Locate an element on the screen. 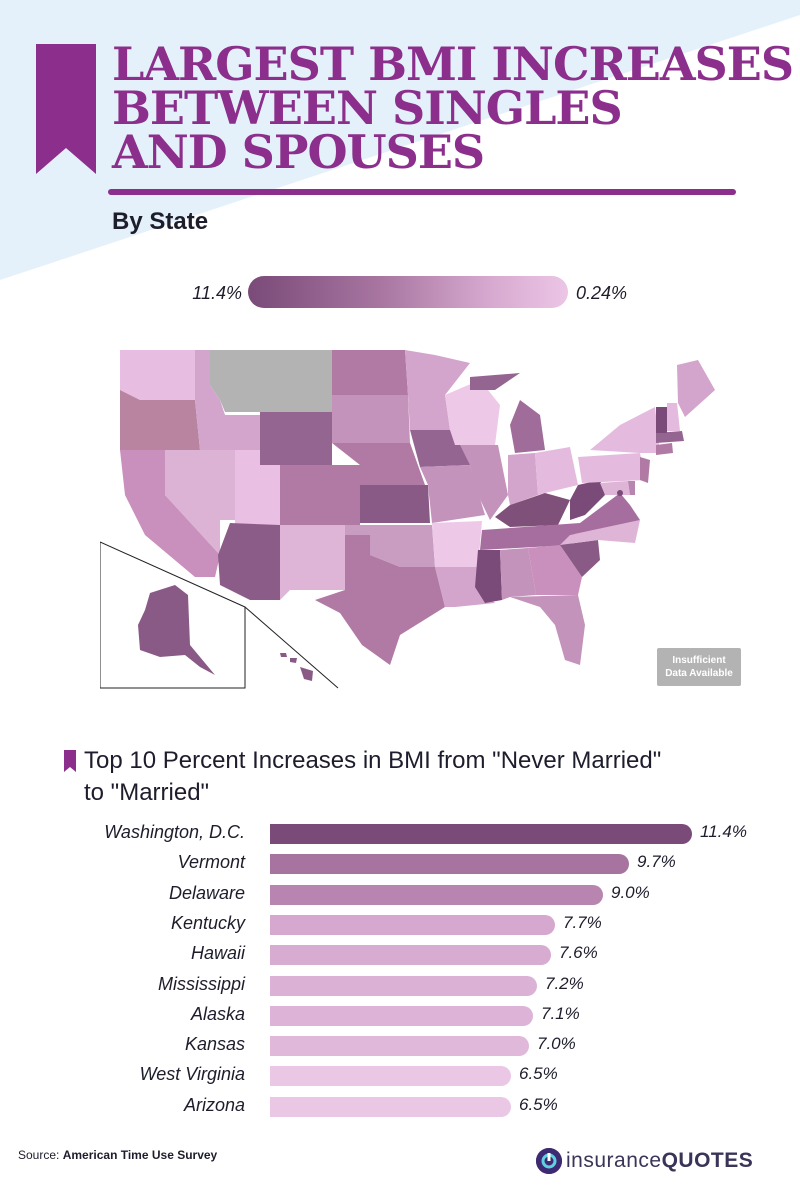 This screenshot has height=1188, width=800. state-hawaii-islands is located at coordinates (283, 655).